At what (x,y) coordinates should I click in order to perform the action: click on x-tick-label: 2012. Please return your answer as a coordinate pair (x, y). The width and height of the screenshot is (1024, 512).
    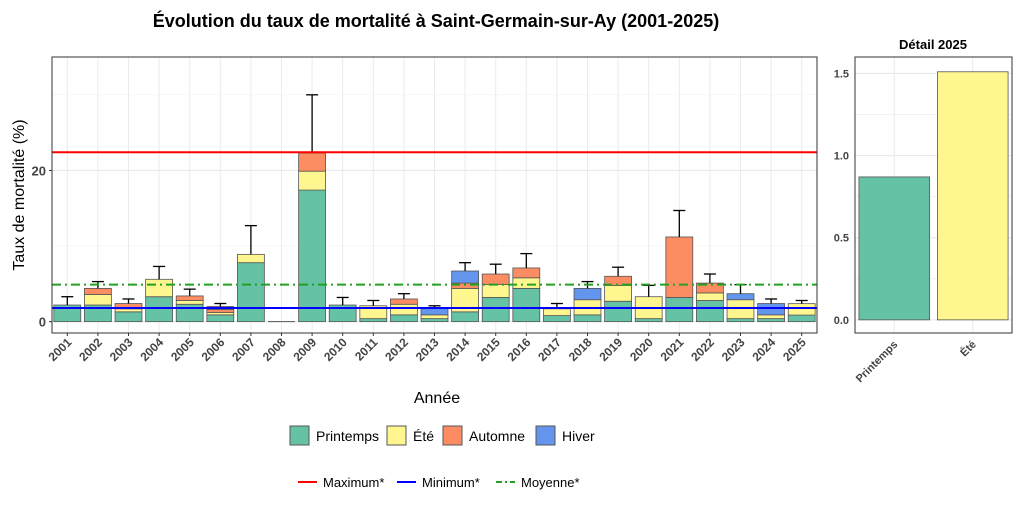
    Looking at the image, I should click on (396, 349).